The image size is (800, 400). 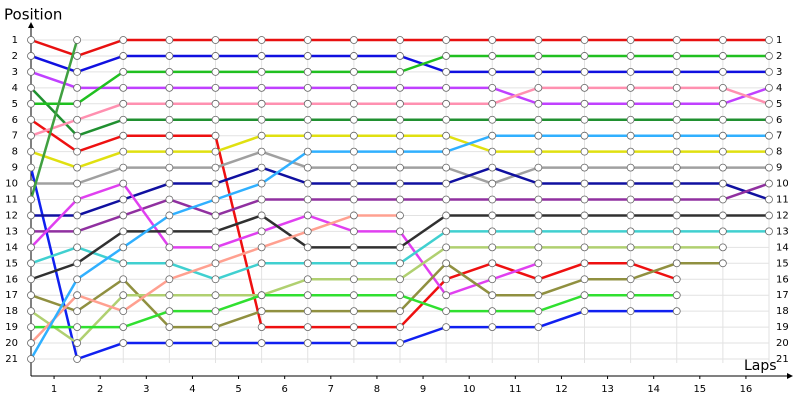 What do you see at coordinates (782, 327) in the screenshot?
I see `y-tick-label-right: 19` at bounding box center [782, 327].